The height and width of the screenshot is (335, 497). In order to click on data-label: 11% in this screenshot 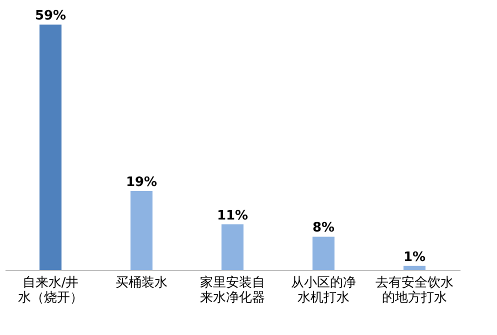, I will do `click(232, 216)`.